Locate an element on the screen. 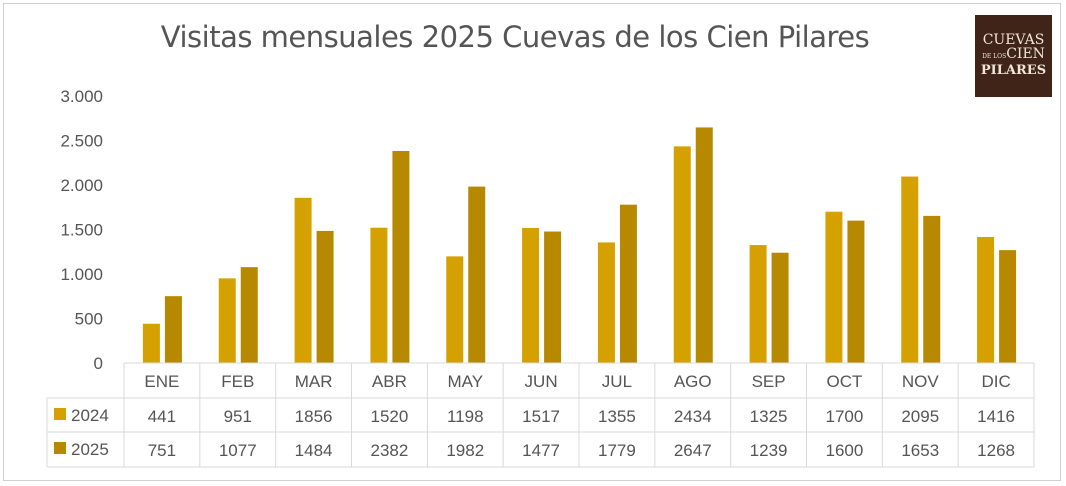  data-label: 751 is located at coordinates (162, 450).